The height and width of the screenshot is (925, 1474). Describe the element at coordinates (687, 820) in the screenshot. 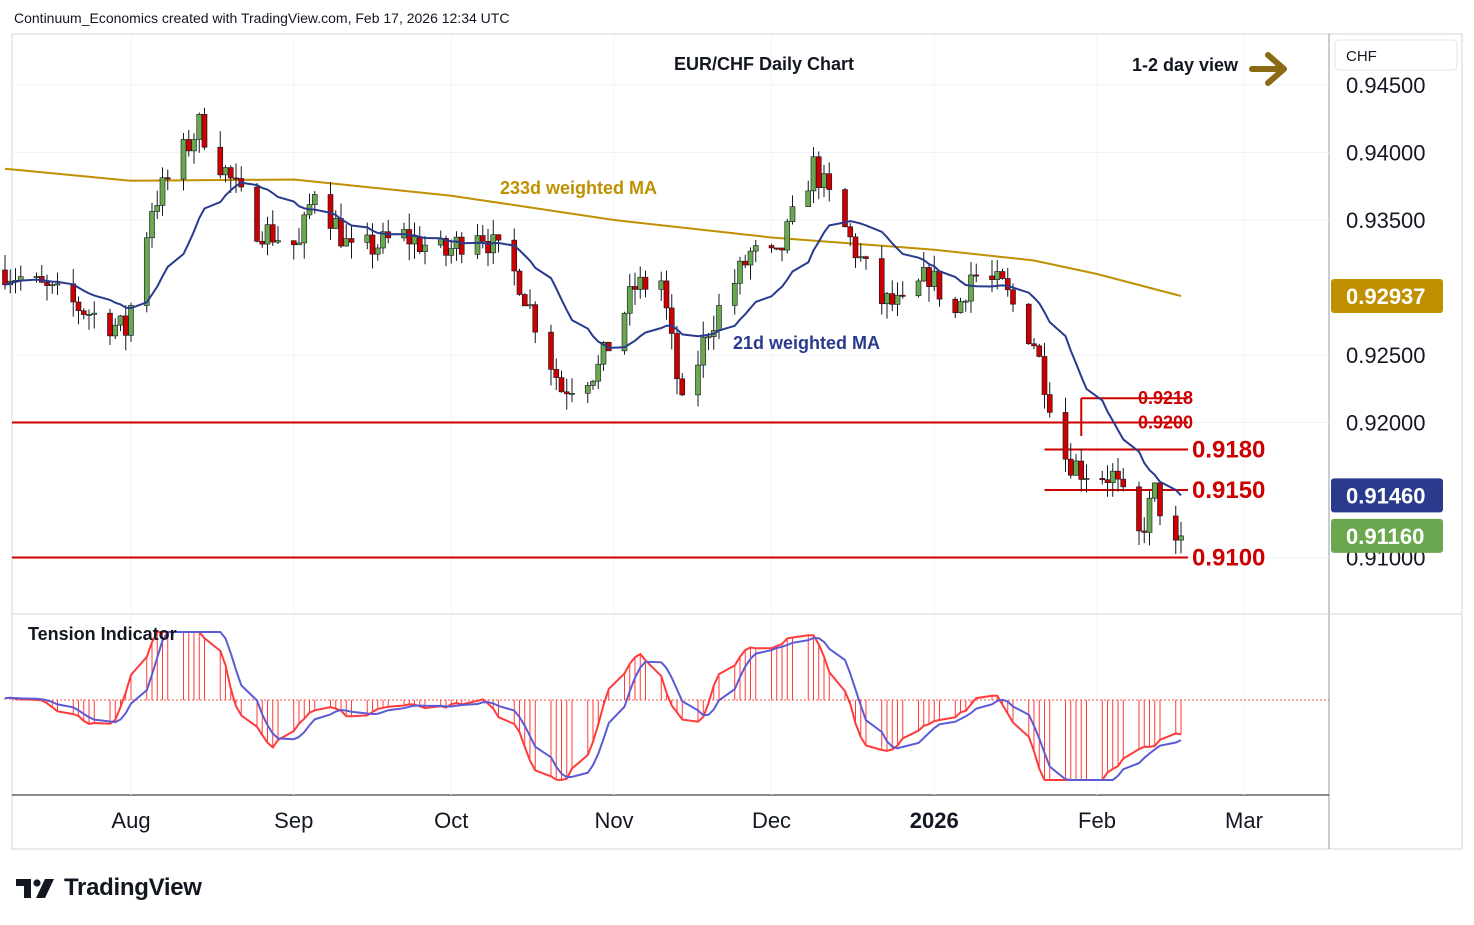

I see `time-axis: Aug Sep Oct Nov Dec 2026 Feb Mar` at that location.